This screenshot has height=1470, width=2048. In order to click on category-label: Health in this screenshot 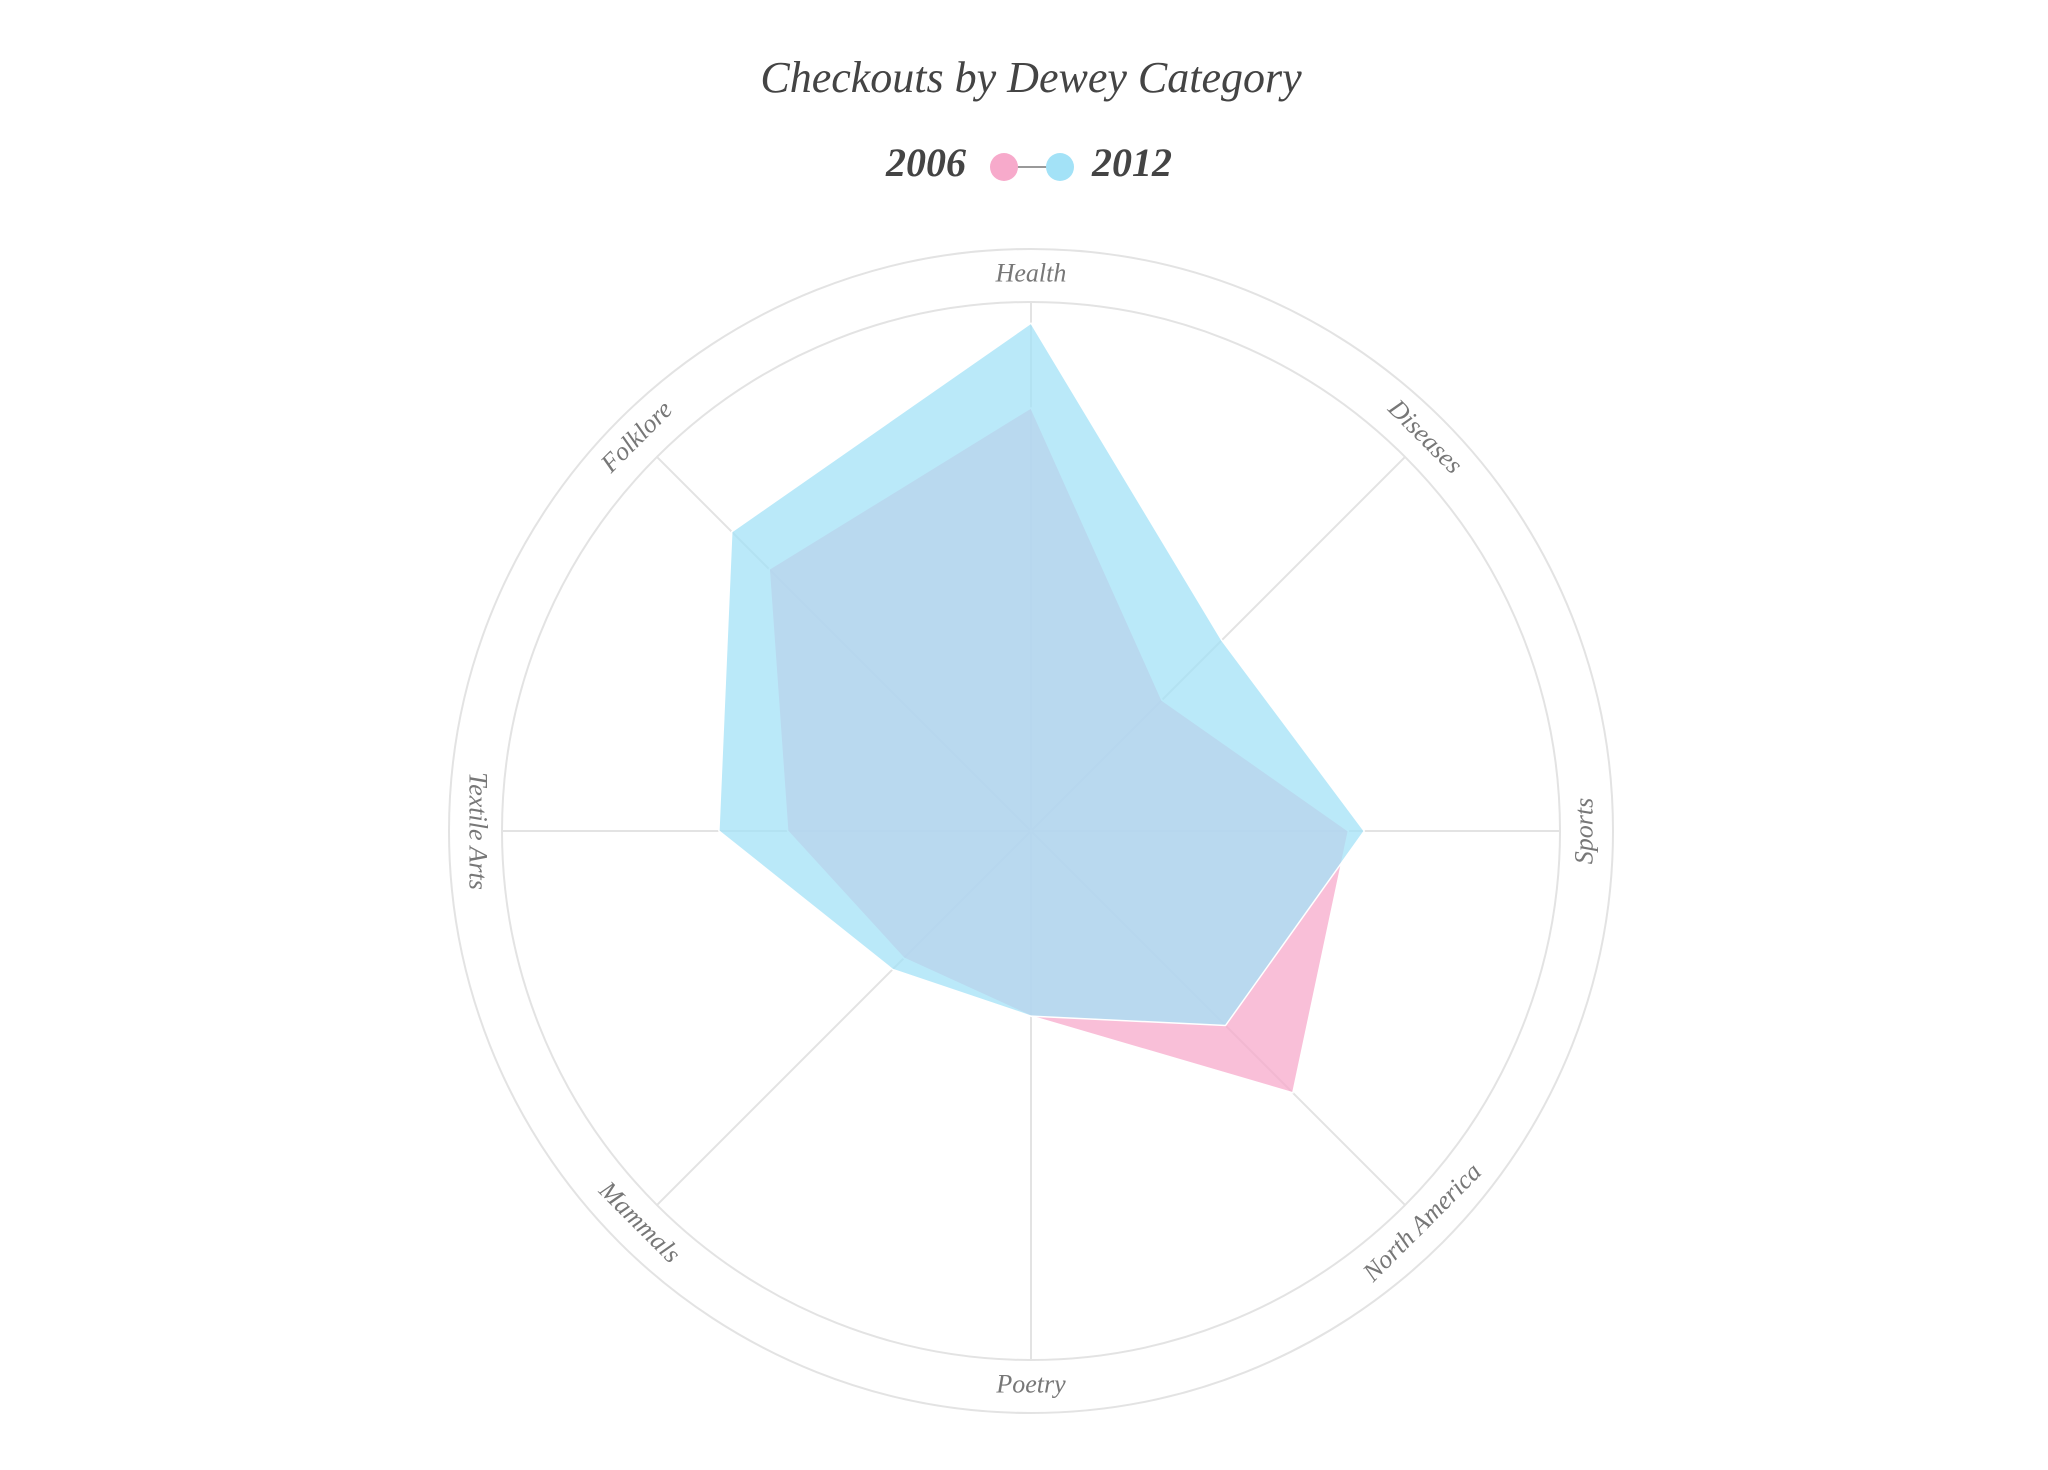, I will do `click(1031, 272)`.